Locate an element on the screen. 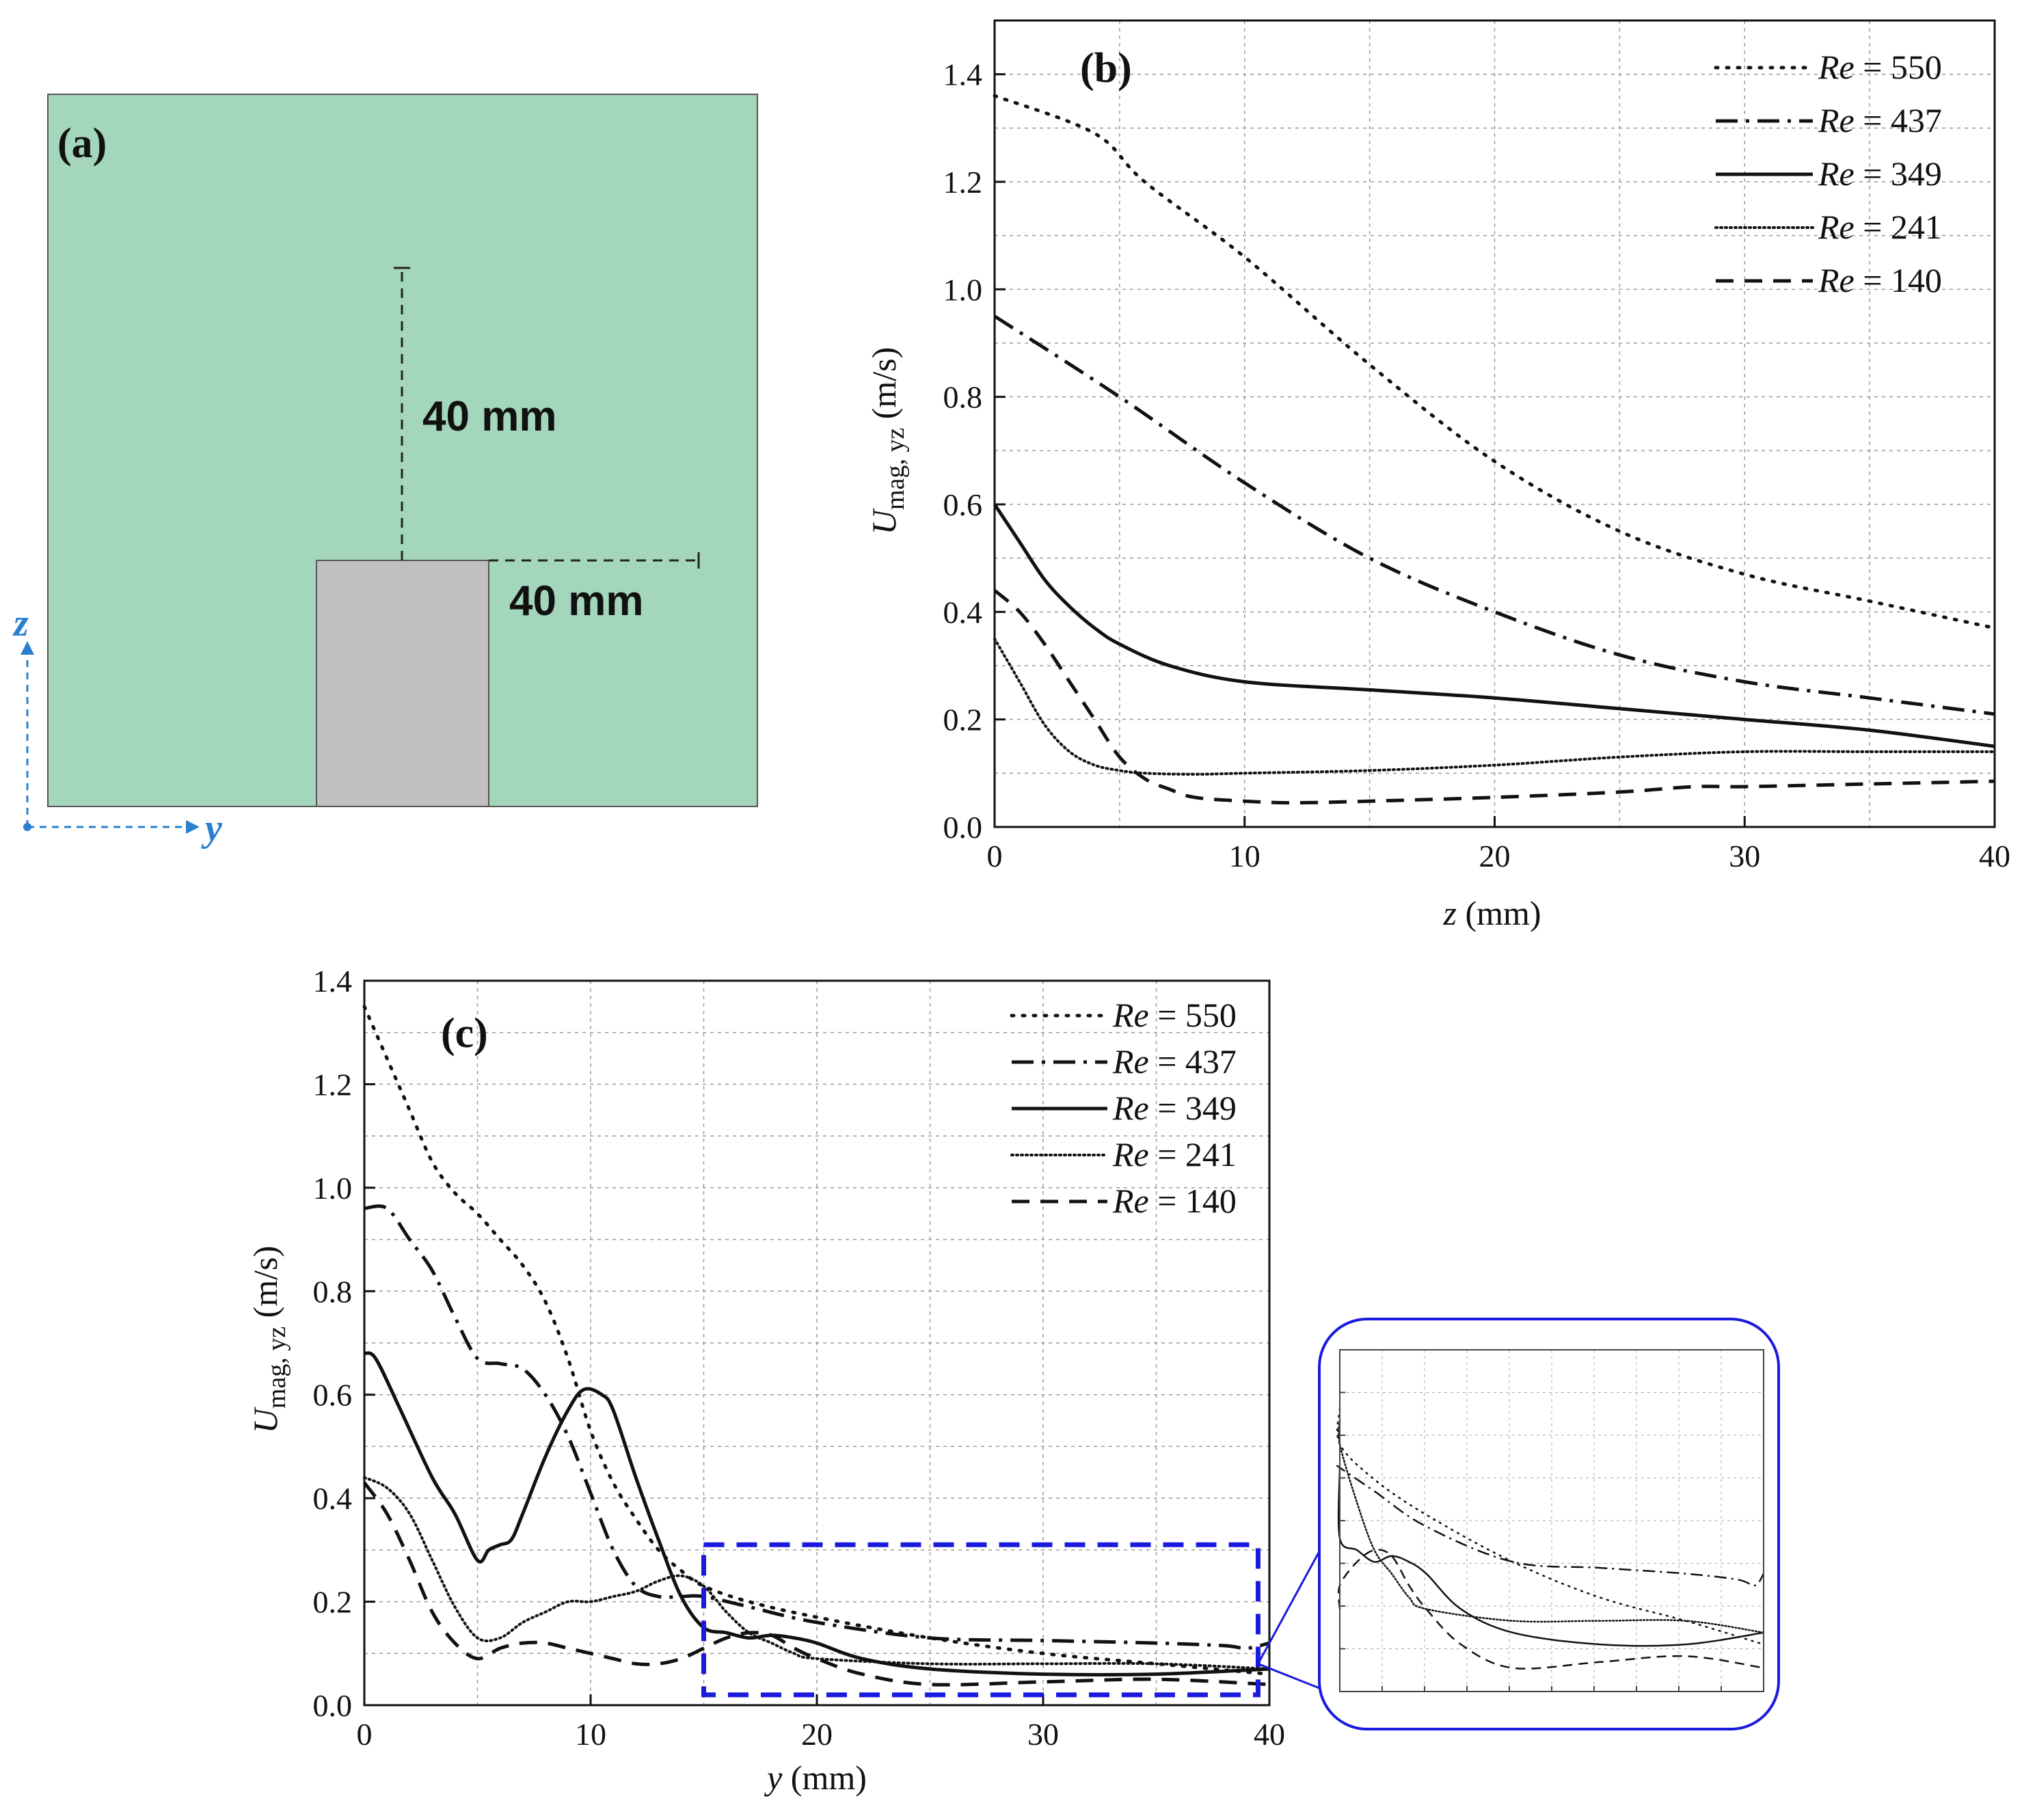 The image size is (2022, 1820). chart-b-ylabel-sub: mag, yz is located at coordinates (895, 469).